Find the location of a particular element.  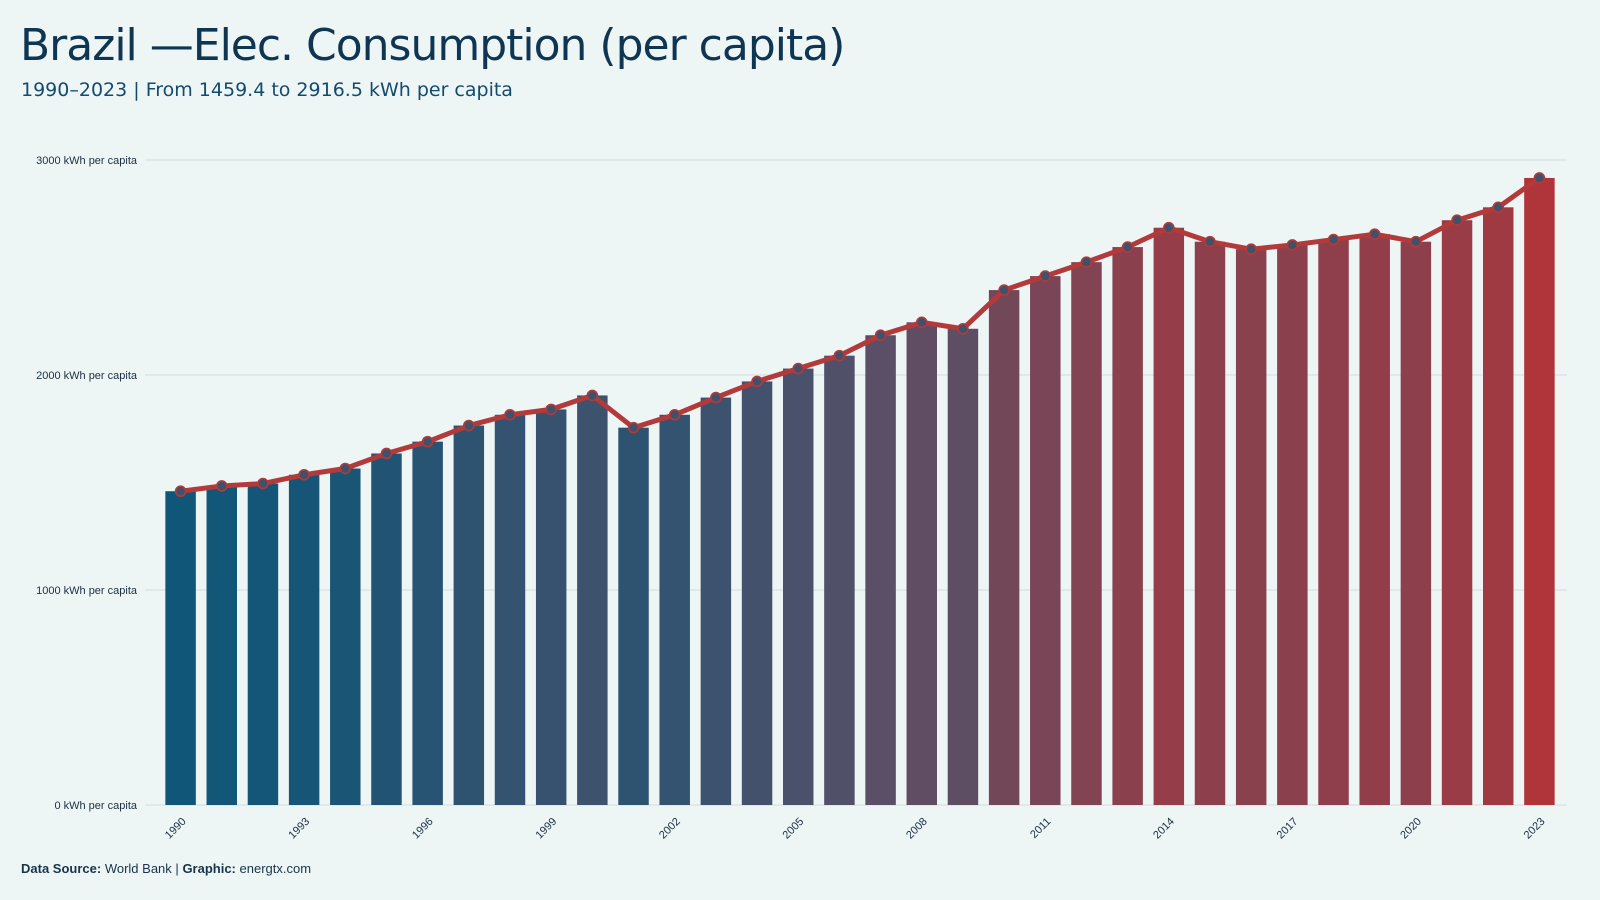

marker-1994 is located at coordinates (345, 468).